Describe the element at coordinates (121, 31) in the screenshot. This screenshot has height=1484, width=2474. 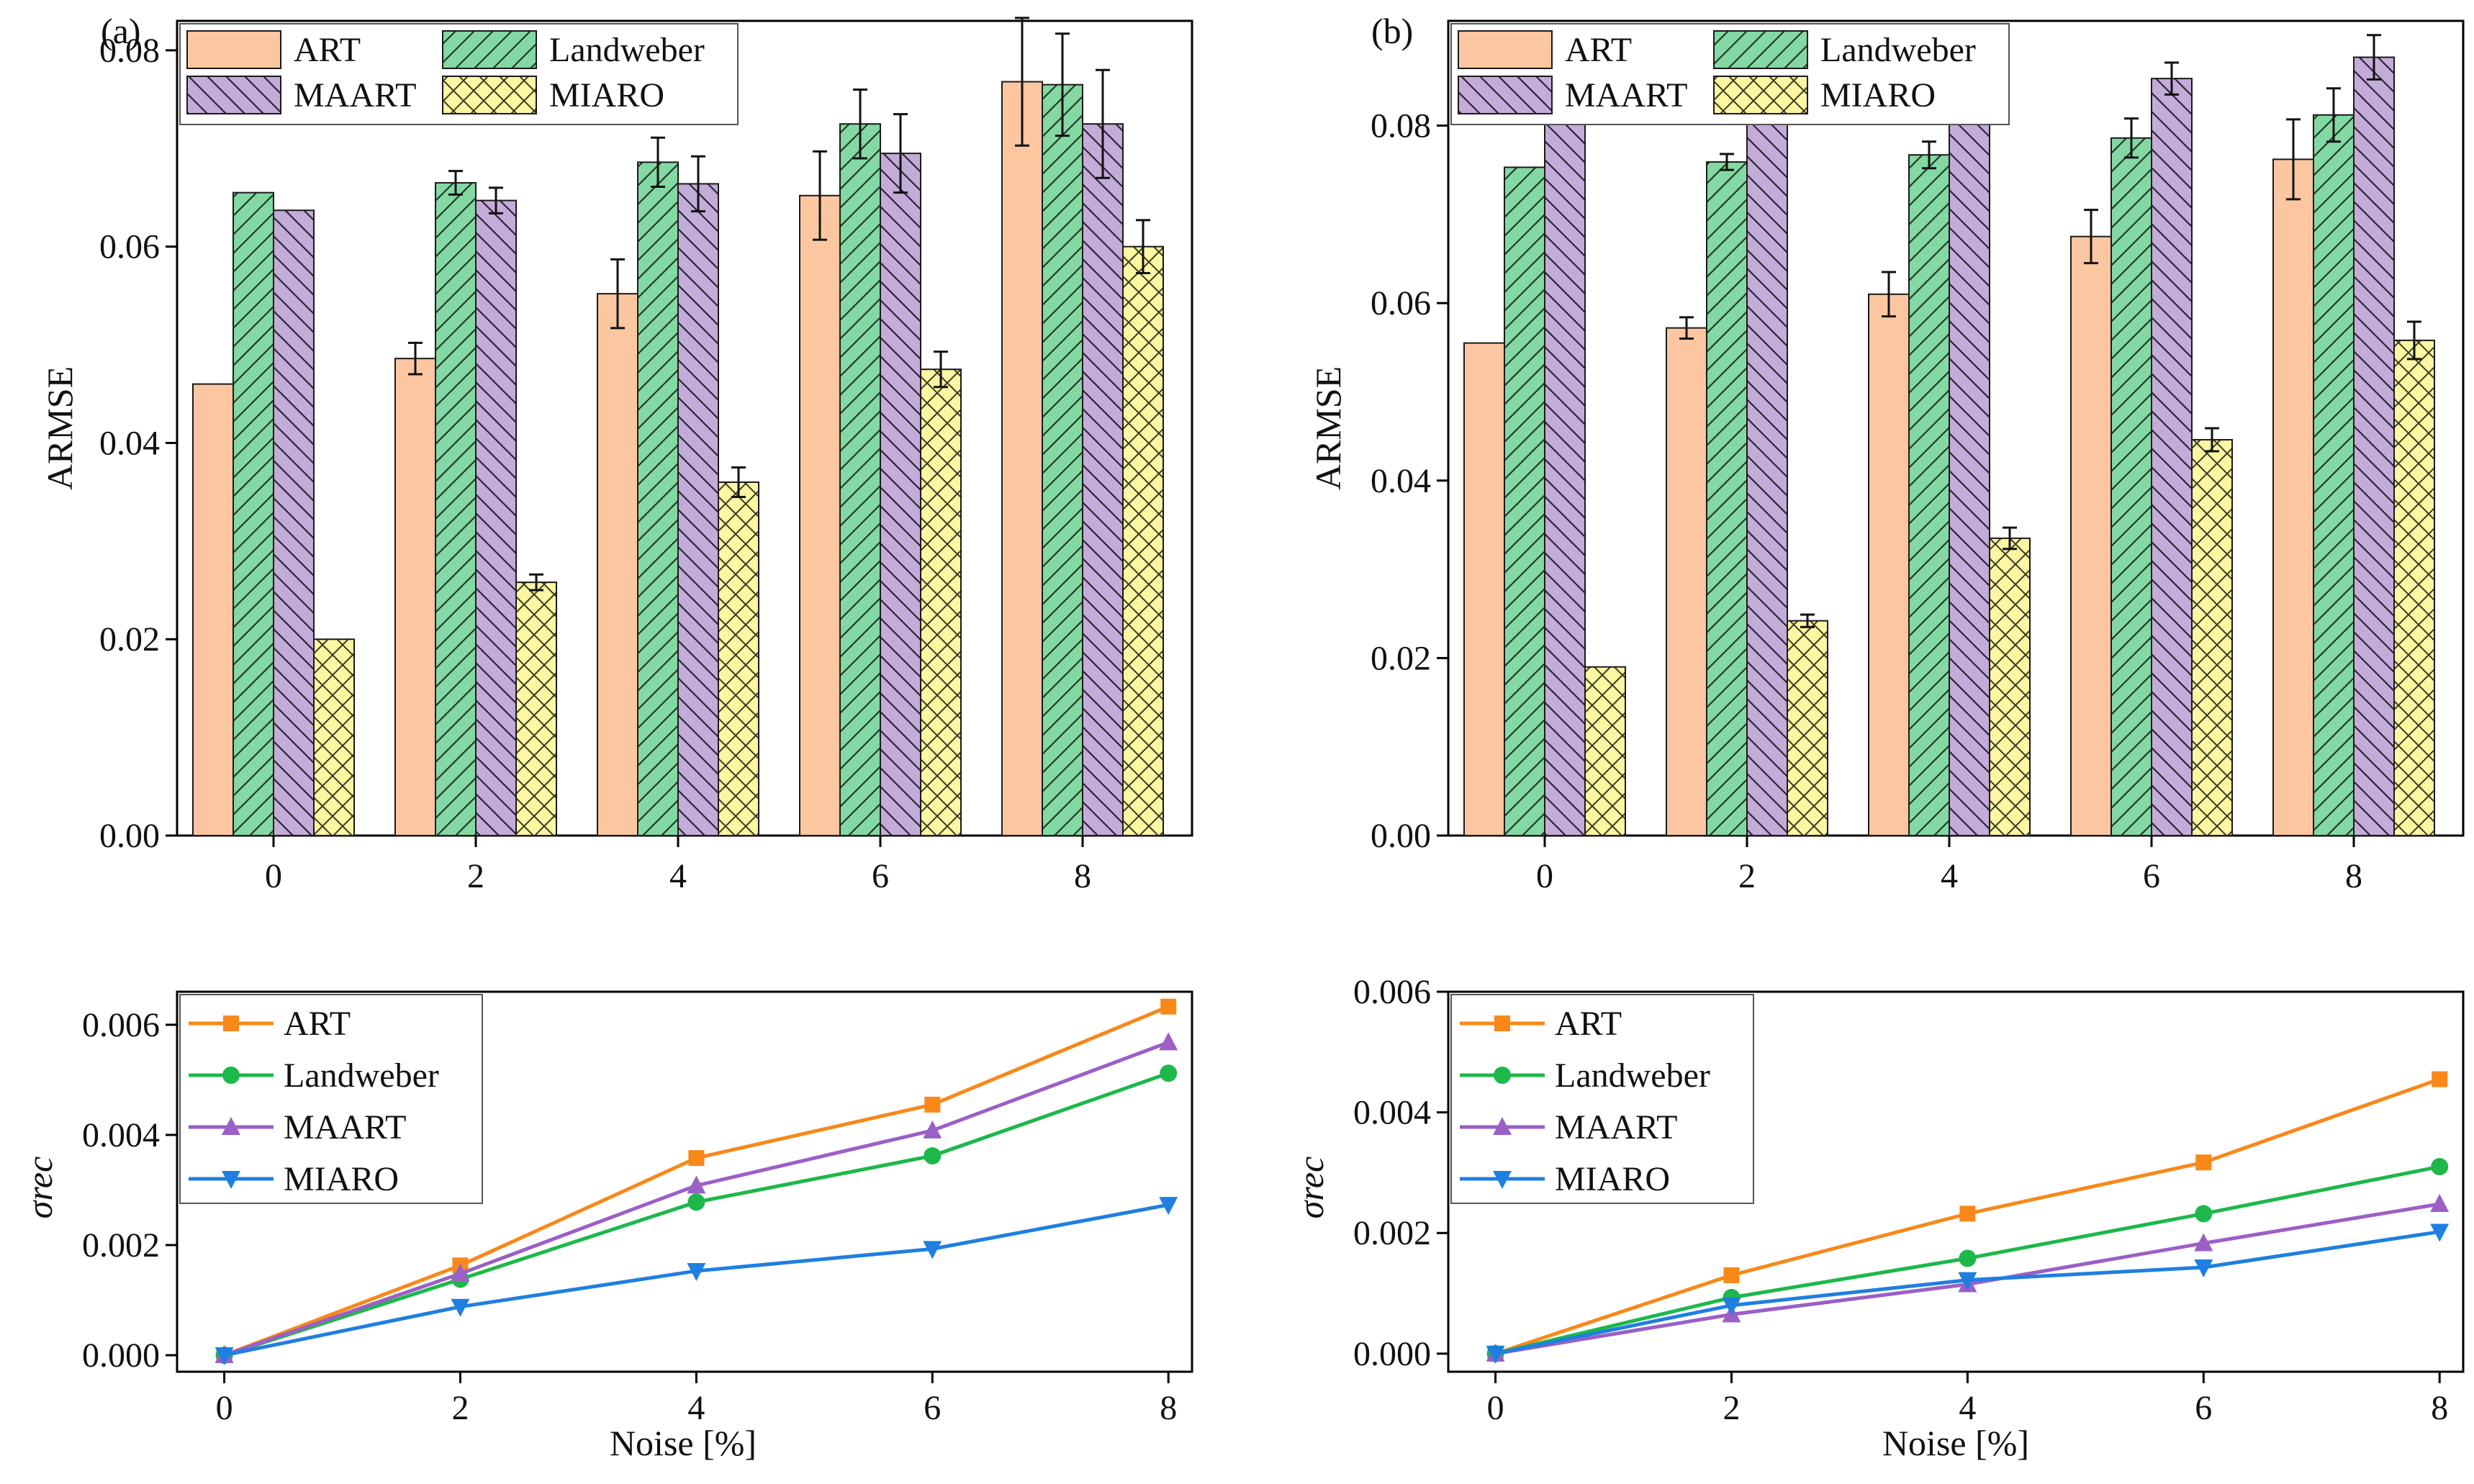
I see `panel-label: (a)` at that location.